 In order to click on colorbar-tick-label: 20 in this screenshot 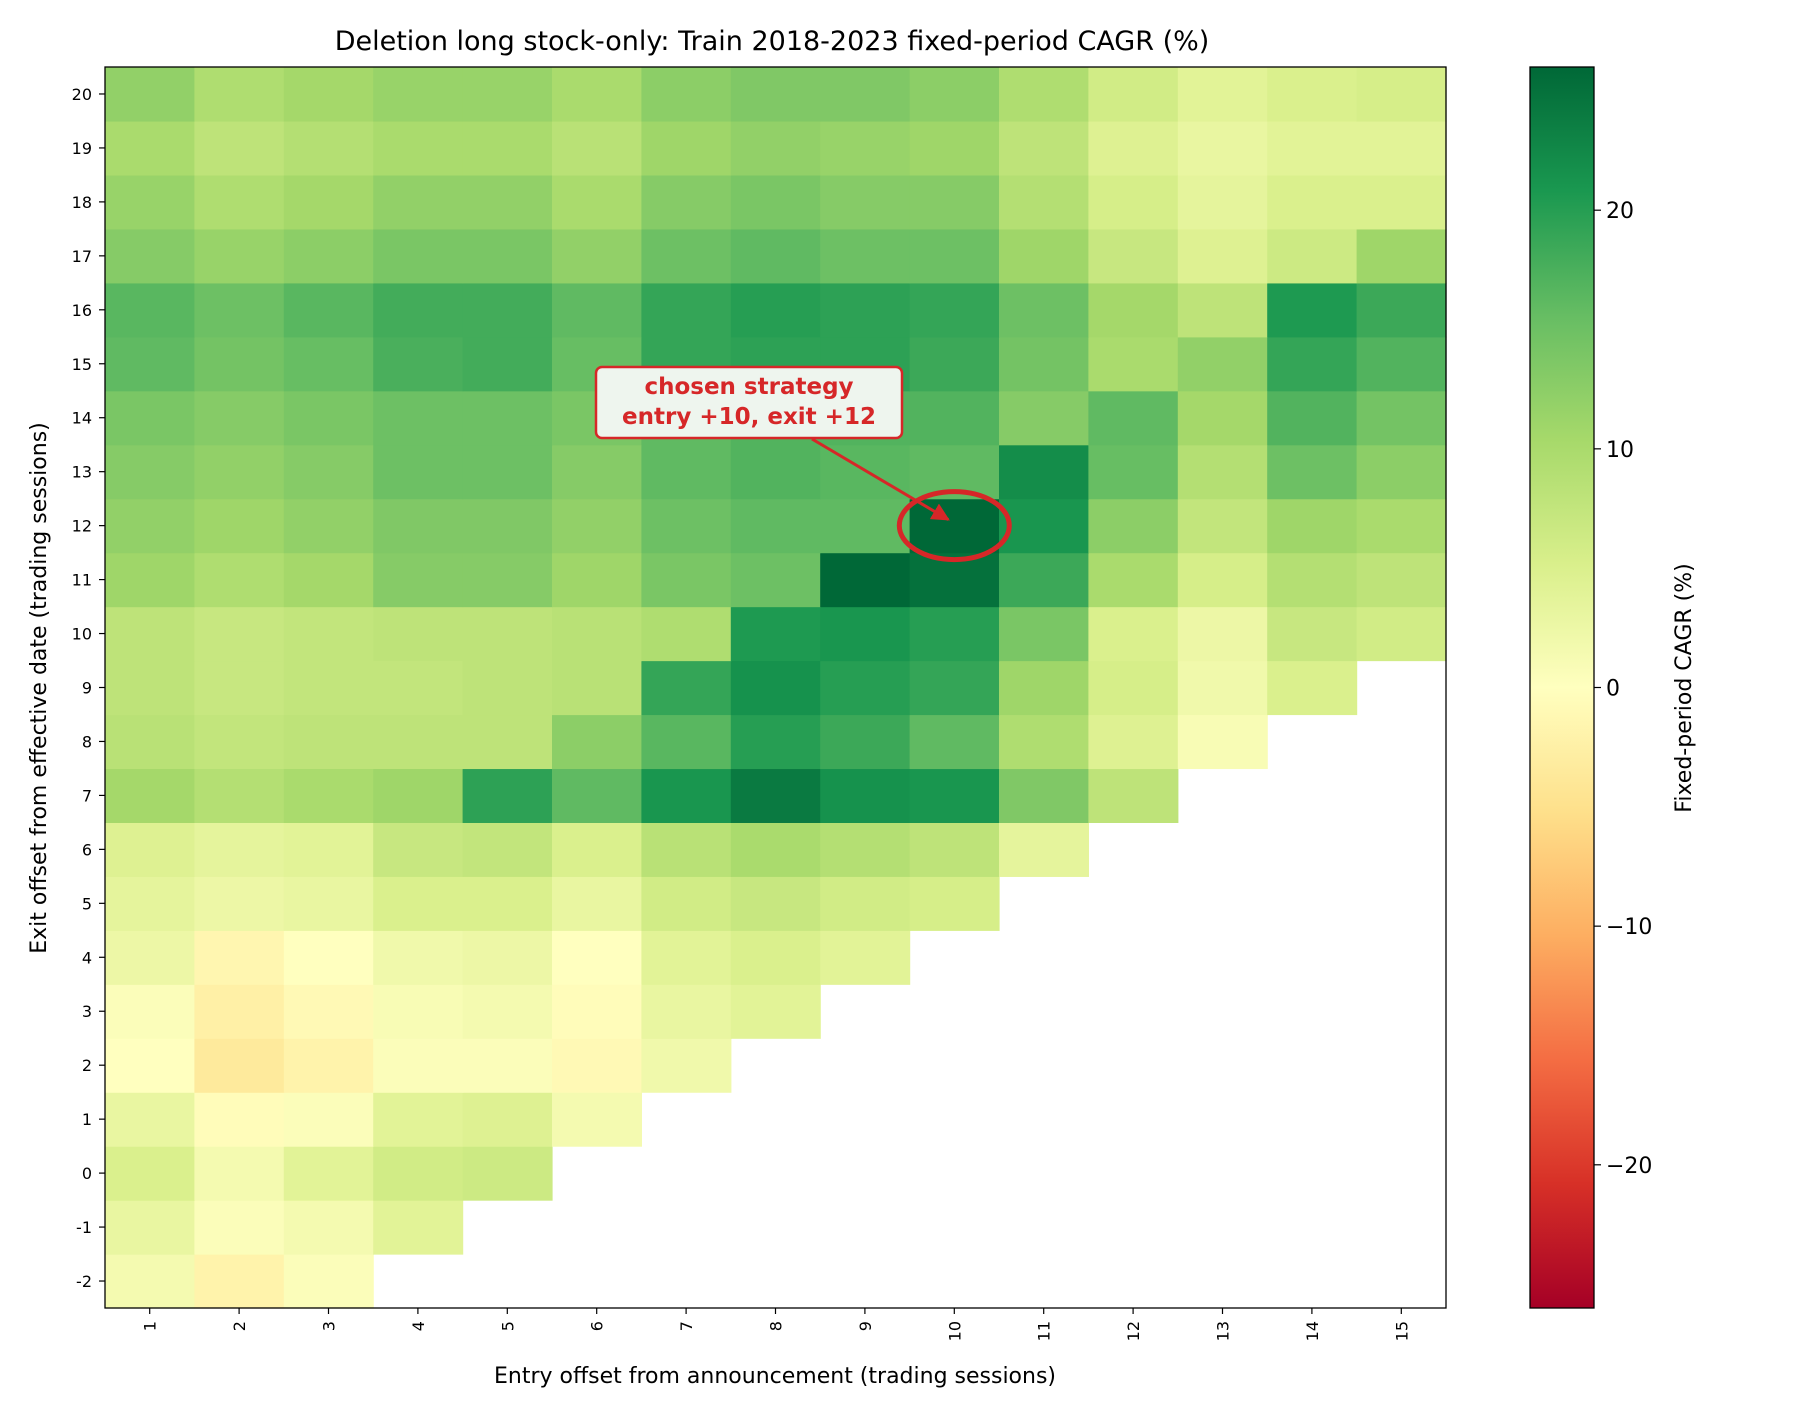, I will do `click(1620, 211)`.